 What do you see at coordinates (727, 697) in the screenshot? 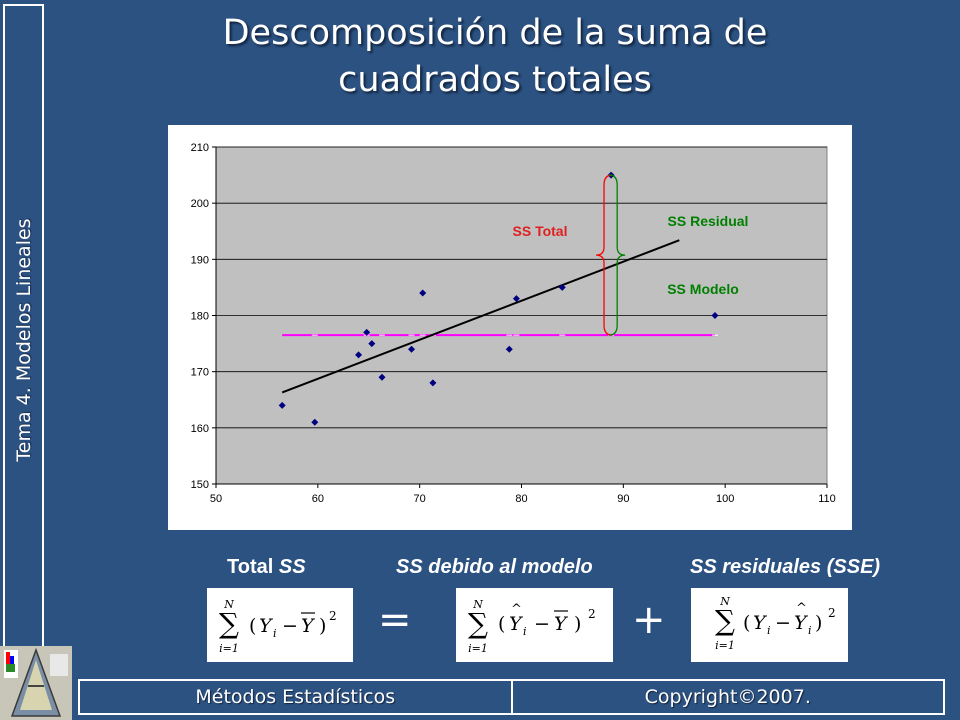
I see `footer-copyright: Copyright©2007.` at bounding box center [727, 697].